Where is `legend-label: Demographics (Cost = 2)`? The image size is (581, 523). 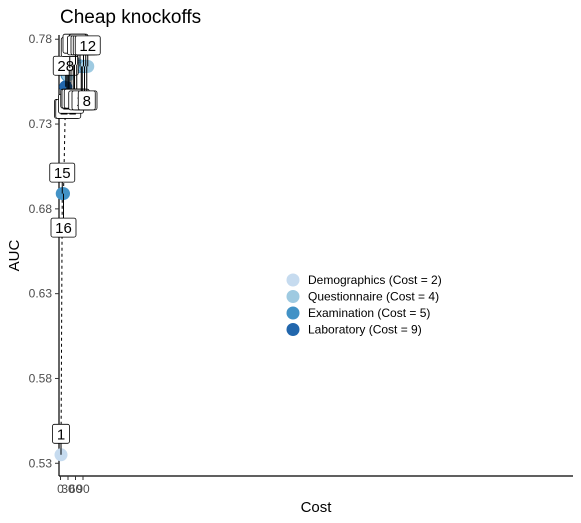 legend-label: Demographics (Cost = 2) is located at coordinates (375, 280).